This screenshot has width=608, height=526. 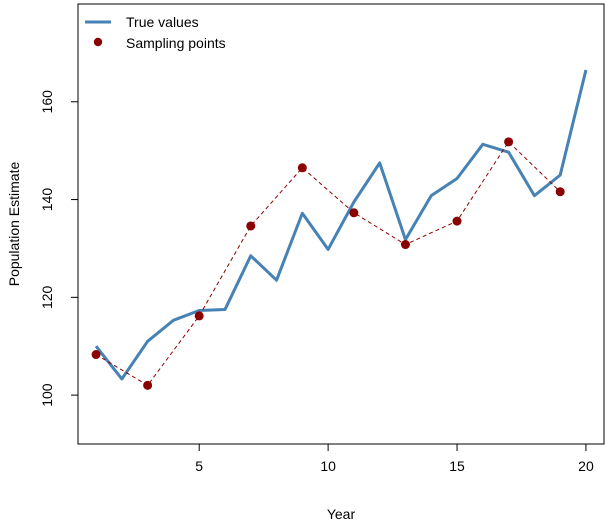 What do you see at coordinates (47, 297) in the screenshot?
I see `y-tick-label: 120` at bounding box center [47, 297].